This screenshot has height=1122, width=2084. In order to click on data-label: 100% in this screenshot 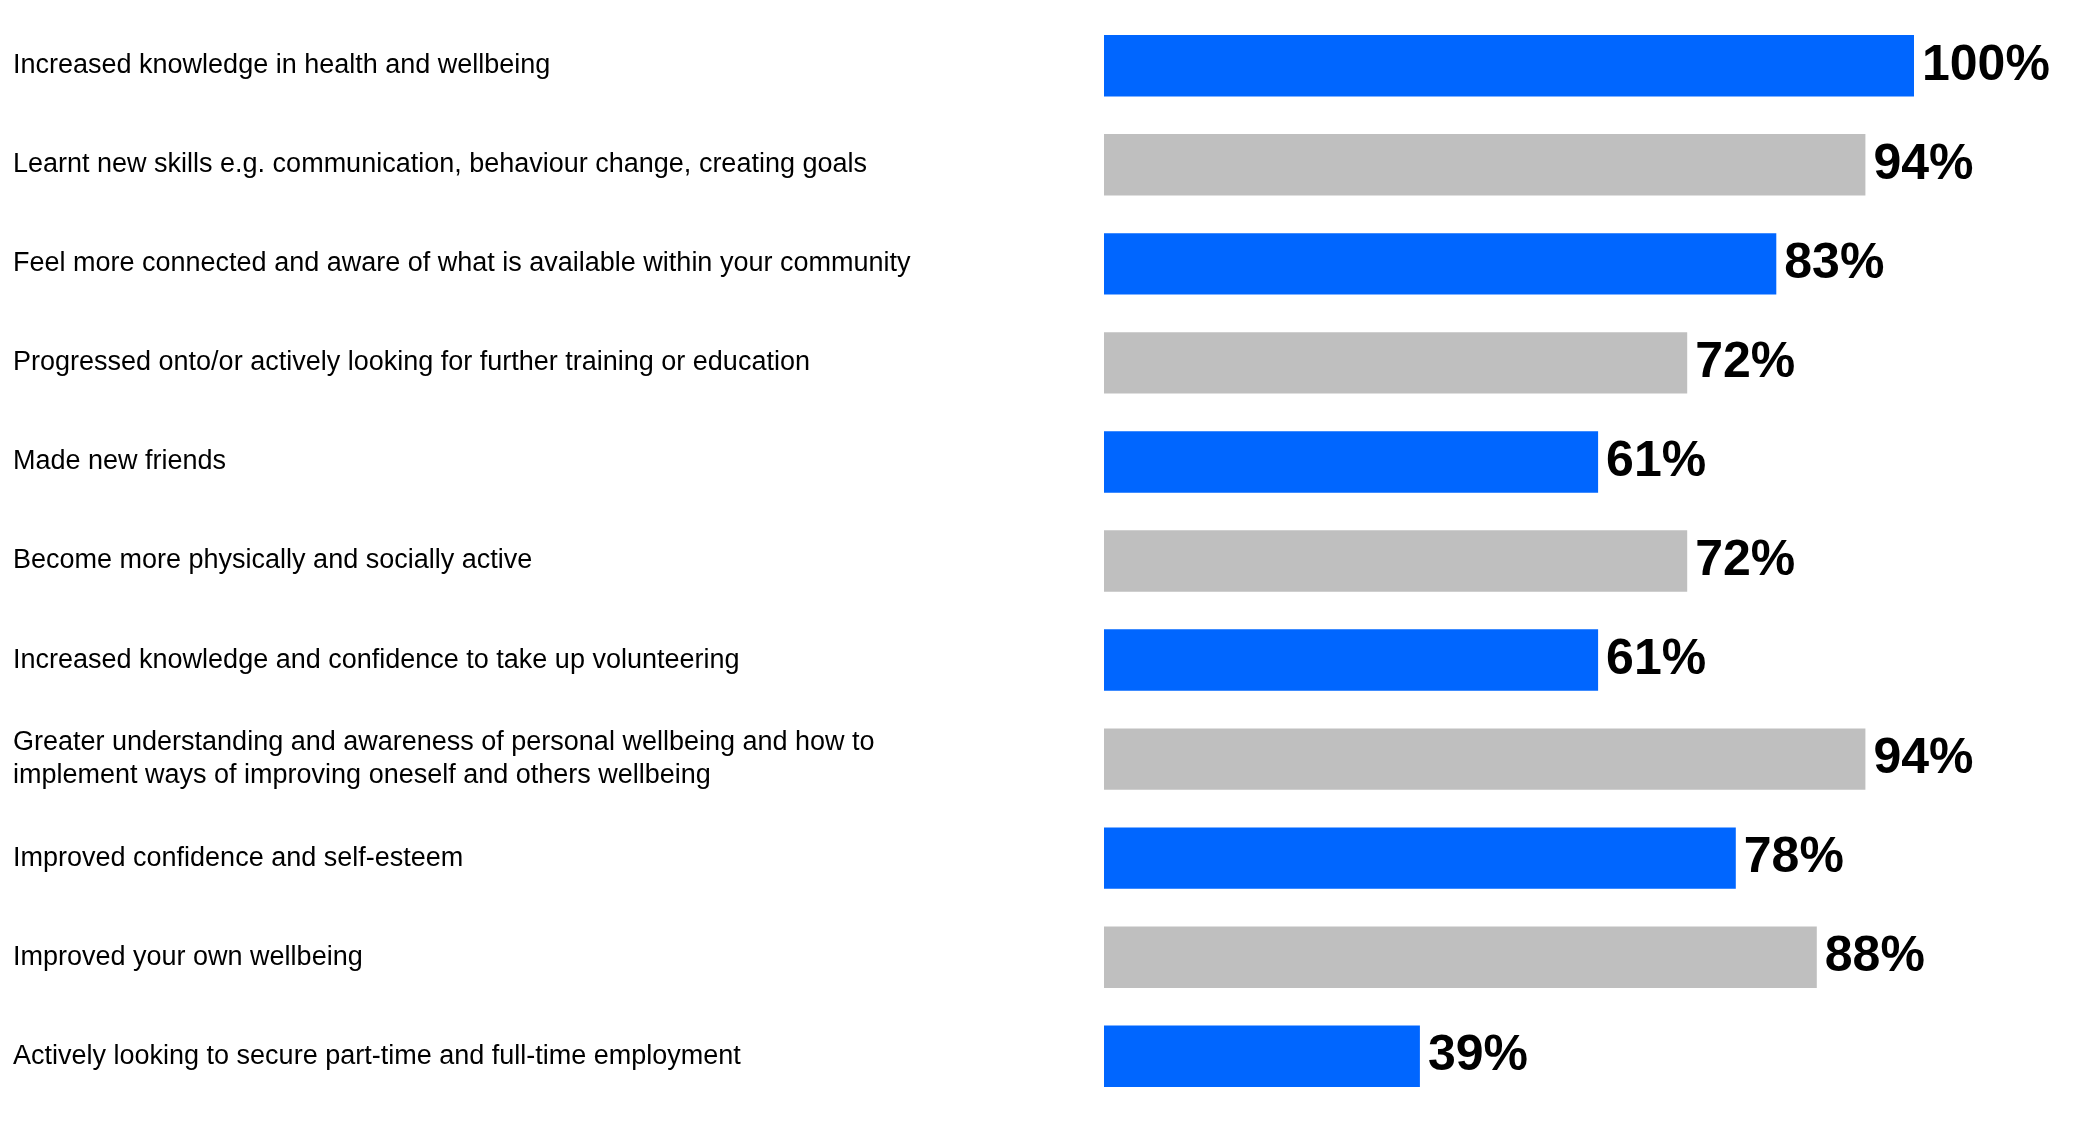, I will do `click(1986, 62)`.